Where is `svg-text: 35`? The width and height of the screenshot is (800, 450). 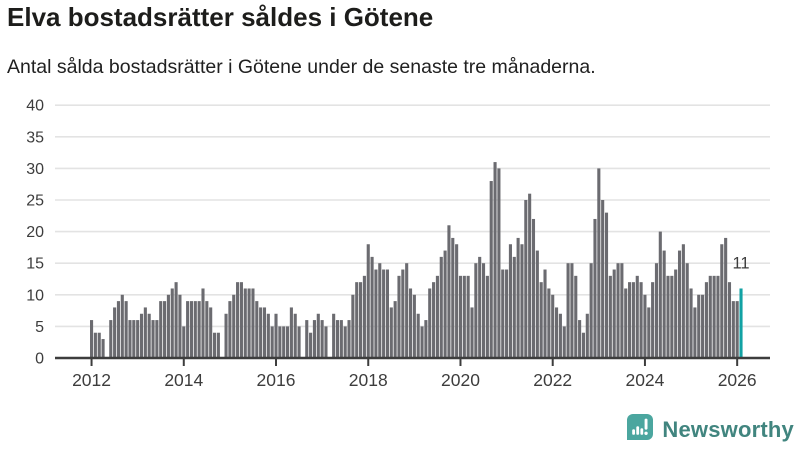 svg-text: 35 is located at coordinates (35, 137).